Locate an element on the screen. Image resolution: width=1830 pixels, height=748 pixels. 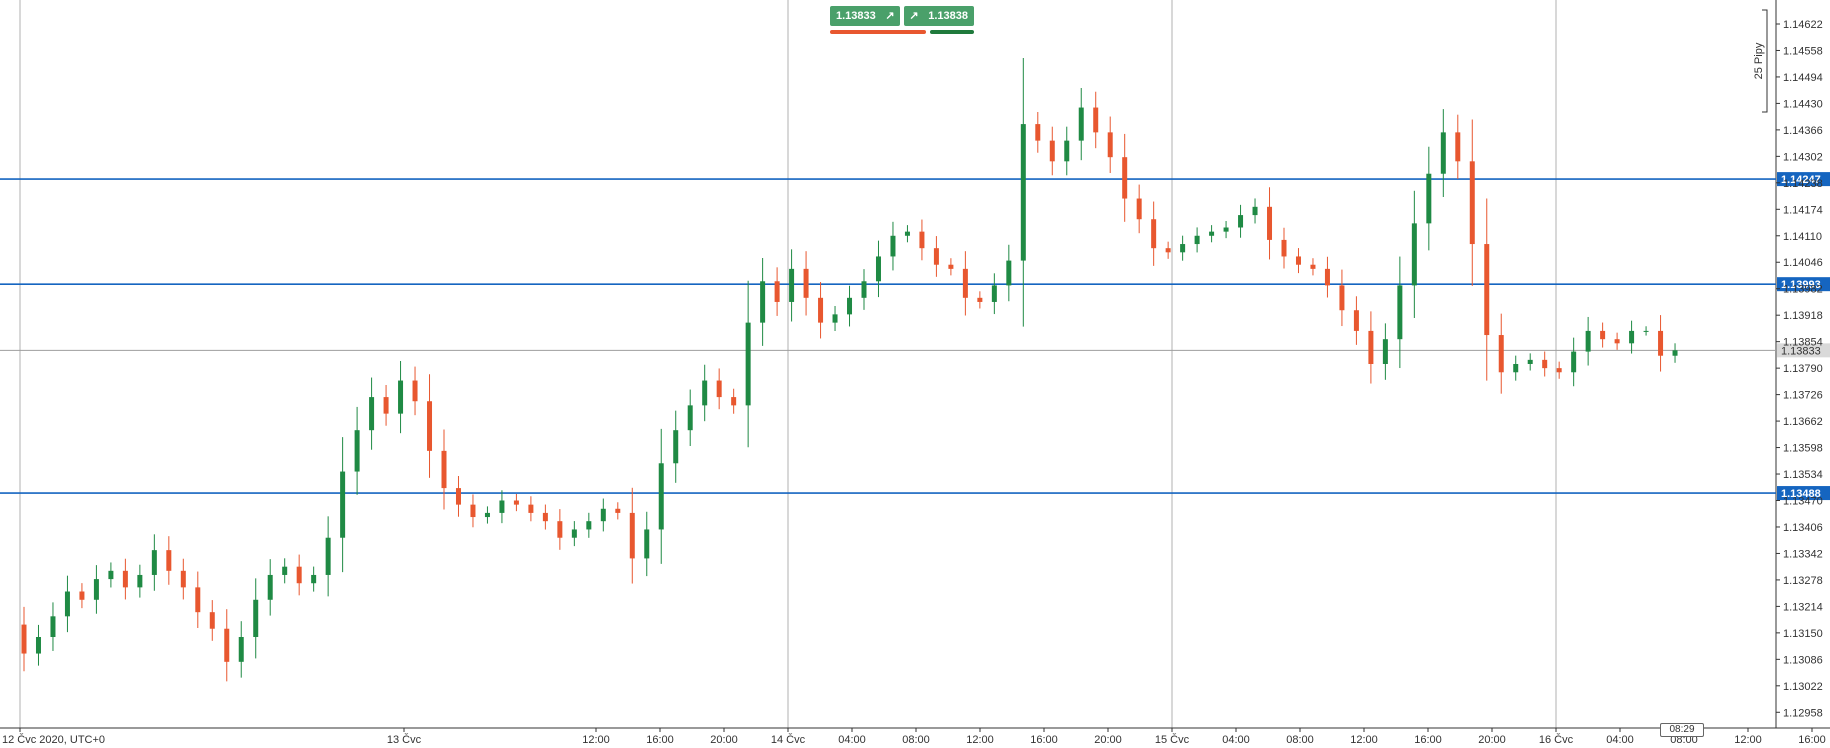
price-tick-label: 1.13726 is located at coordinates (1803, 396).